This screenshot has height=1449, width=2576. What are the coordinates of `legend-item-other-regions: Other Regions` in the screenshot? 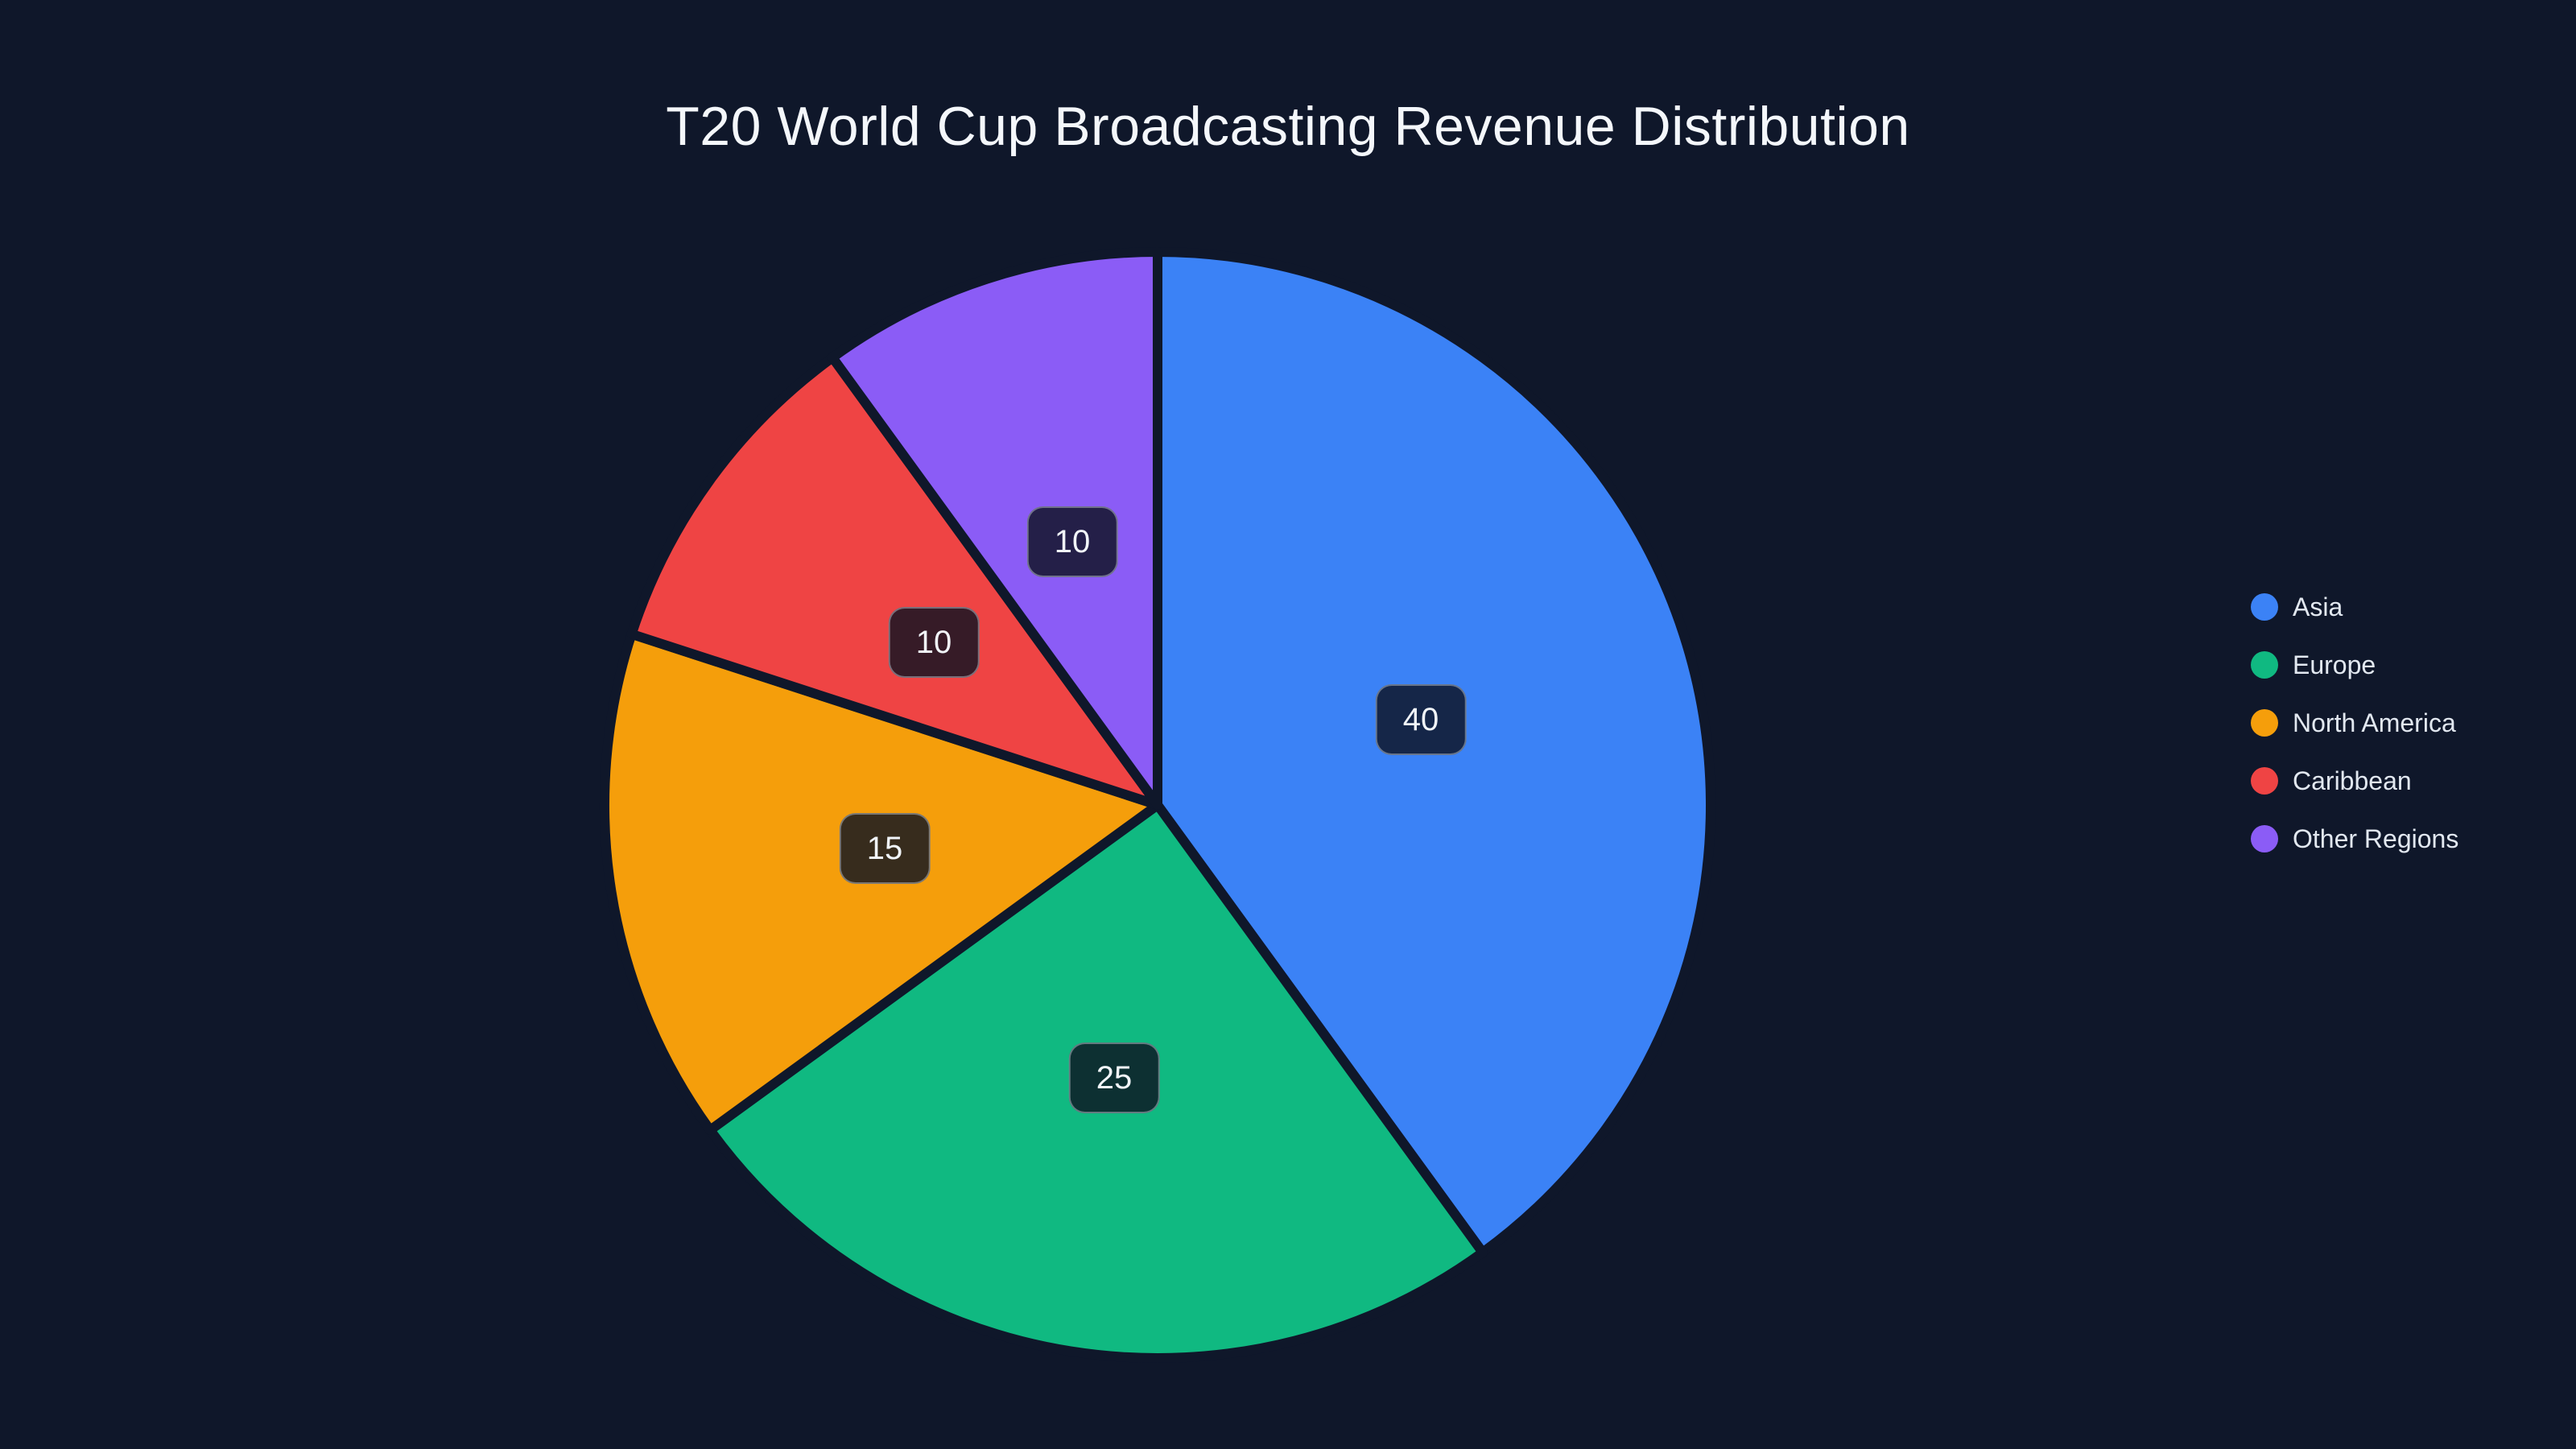 It's located at (2354, 838).